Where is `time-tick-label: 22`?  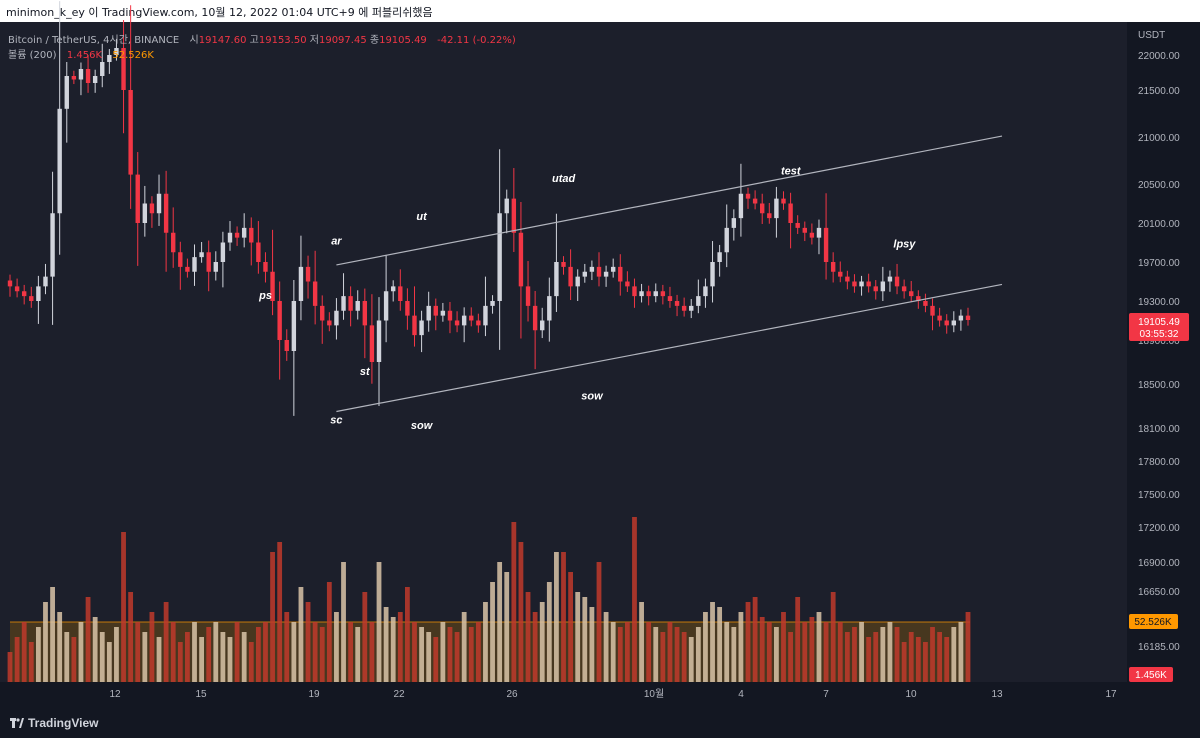
time-tick-label: 22 is located at coordinates (399, 694).